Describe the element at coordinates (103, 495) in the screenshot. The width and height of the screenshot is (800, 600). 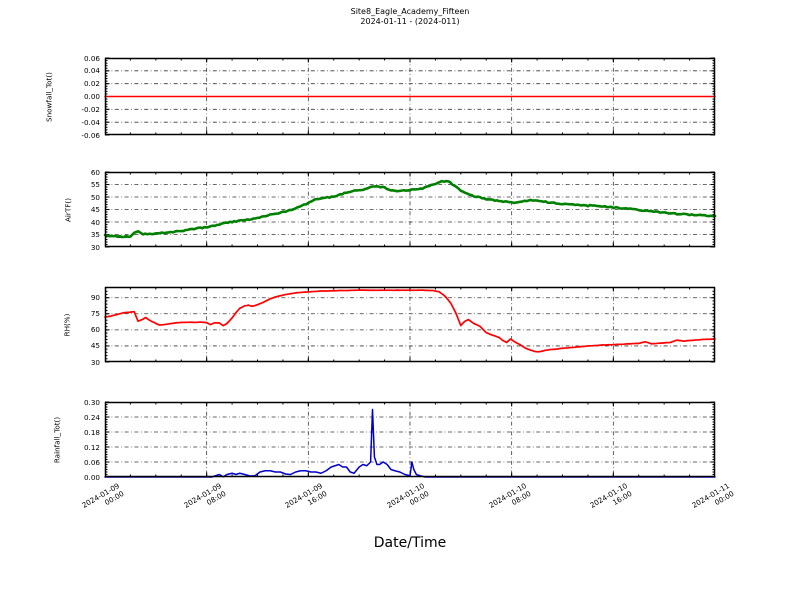
I see `x-tick-label: 2024-01-09 00:00` at that location.